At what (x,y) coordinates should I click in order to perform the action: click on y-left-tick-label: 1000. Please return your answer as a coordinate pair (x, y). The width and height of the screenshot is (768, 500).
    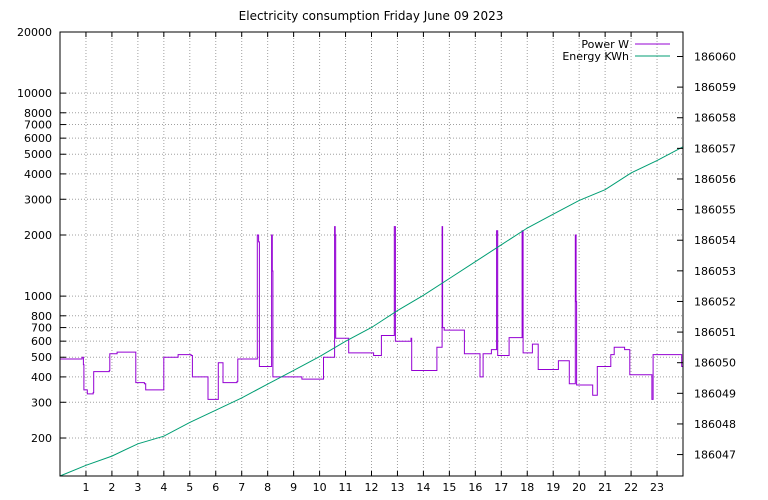
    Looking at the image, I should click on (38, 296).